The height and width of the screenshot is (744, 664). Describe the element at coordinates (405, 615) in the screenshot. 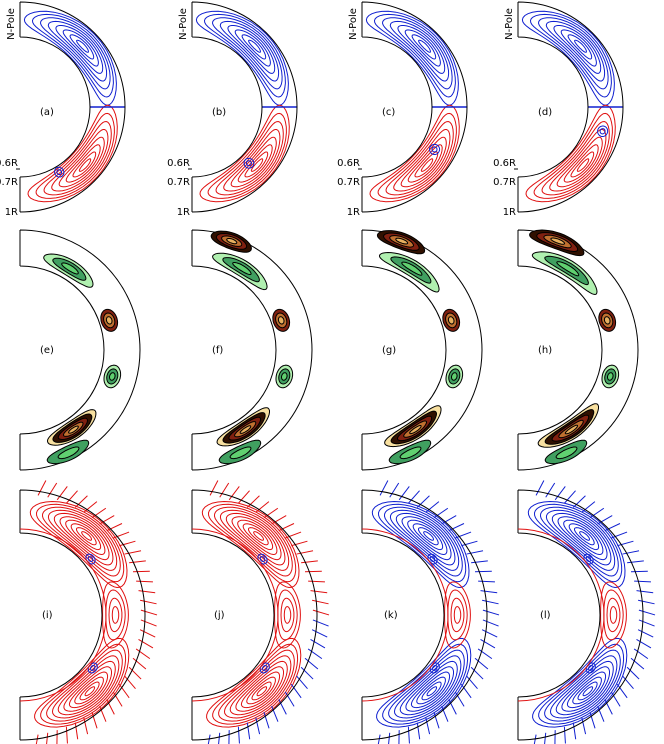

I see `base-line` at that location.